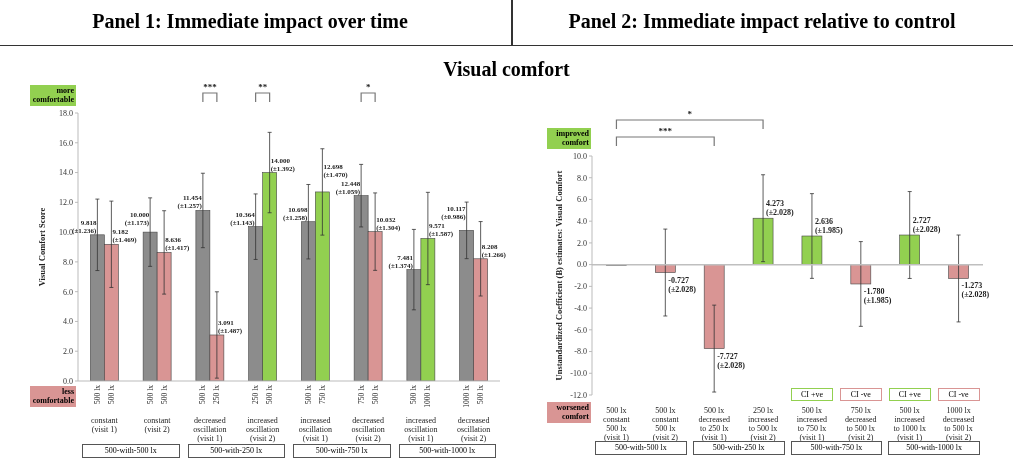 Image resolution: width=1013 pixels, height=459 pixels. I want to click on y-axis-title: Visual Comfort Score, so click(42, 247).